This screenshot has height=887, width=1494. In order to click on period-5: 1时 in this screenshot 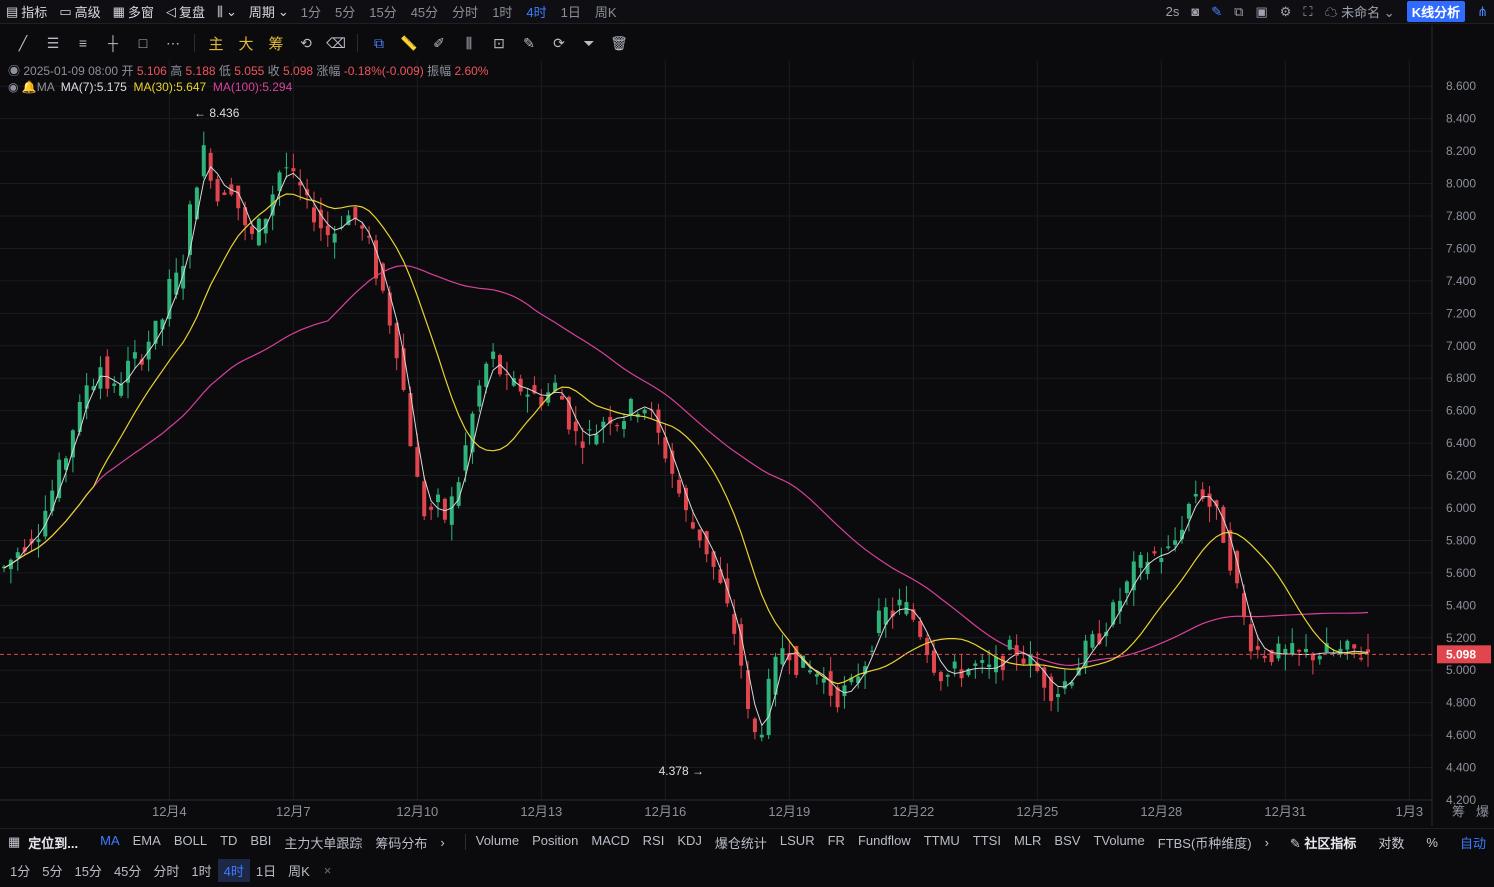, I will do `click(502, 12)`.